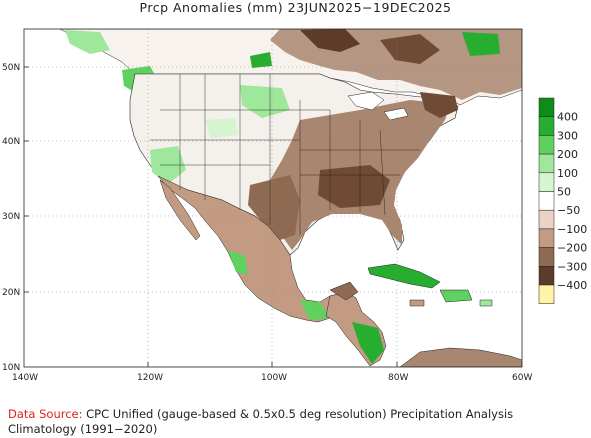  Describe the element at coordinates (330, 40) in the screenshot. I see `canada-strong-dry` at that location.